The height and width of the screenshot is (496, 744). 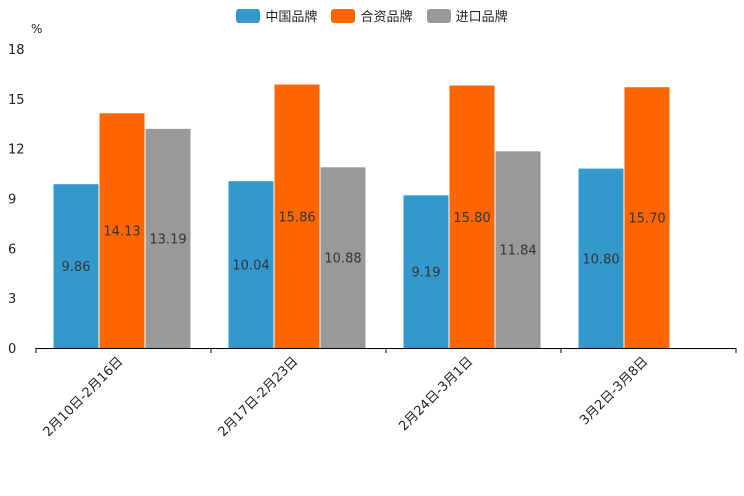 I want to click on legend-label-joint-venture-brand: 合资品牌, so click(x=386, y=17).